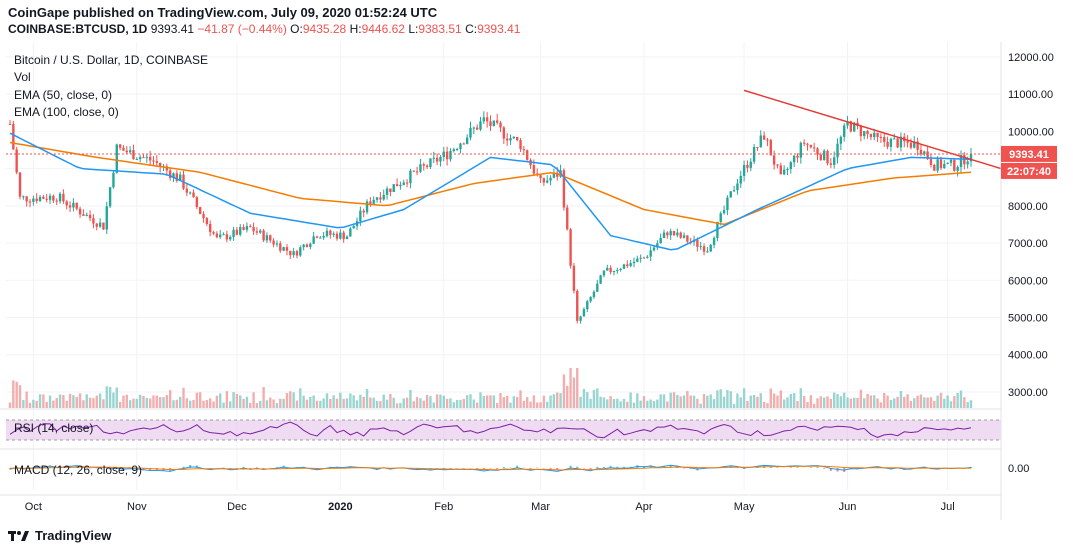 Image resolution: width=1073 pixels, height=556 pixels. Describe the element at coordinates (355, 29) in the screenshot. I see `high-label: H:` at that location.